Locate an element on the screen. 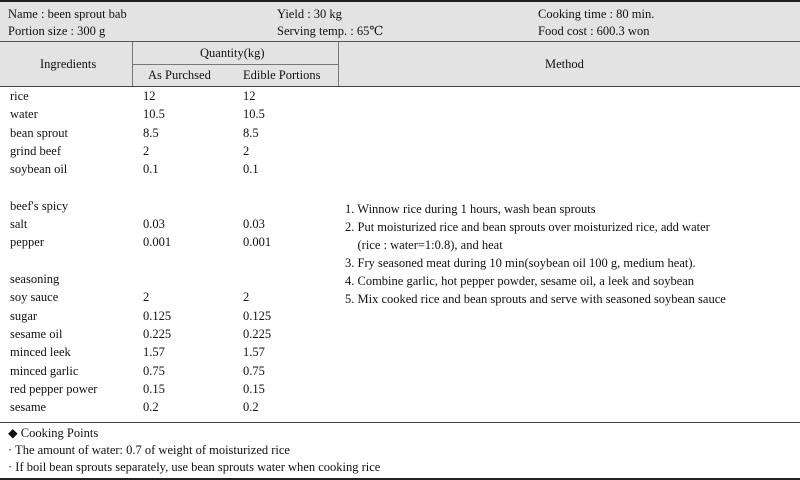 Image resolution: width=800 pixels, height=480 pixels. edible-portion-value: 0.03 is located at coordinates (254, 224).